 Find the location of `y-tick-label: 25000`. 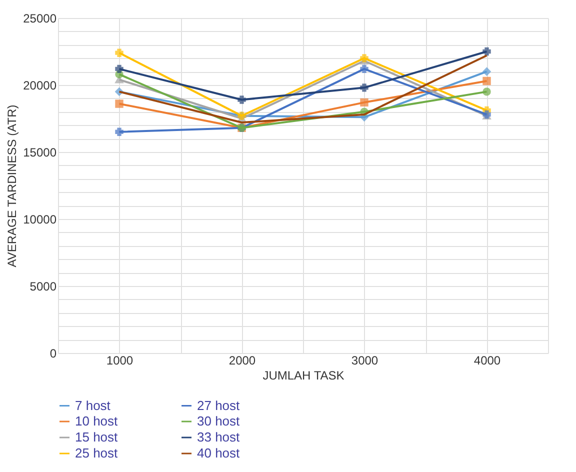

y-tick-label: 25000 is located at coordinates (40, 19).